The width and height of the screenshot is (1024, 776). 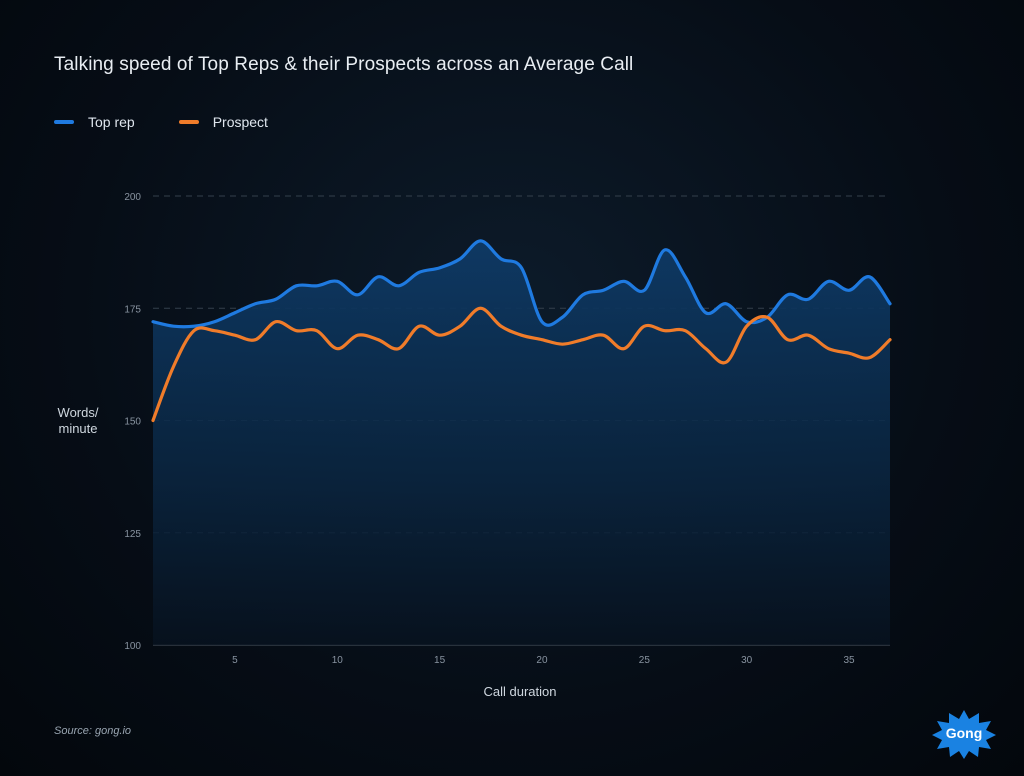 I want to click on x-tick-label-35: 35, so click(x=849, y=660).